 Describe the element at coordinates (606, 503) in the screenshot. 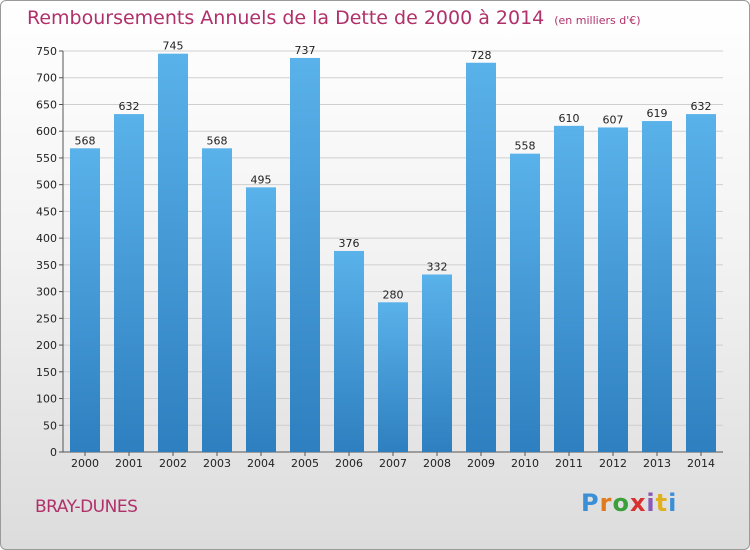

I see `logo-letter: r` at that location.